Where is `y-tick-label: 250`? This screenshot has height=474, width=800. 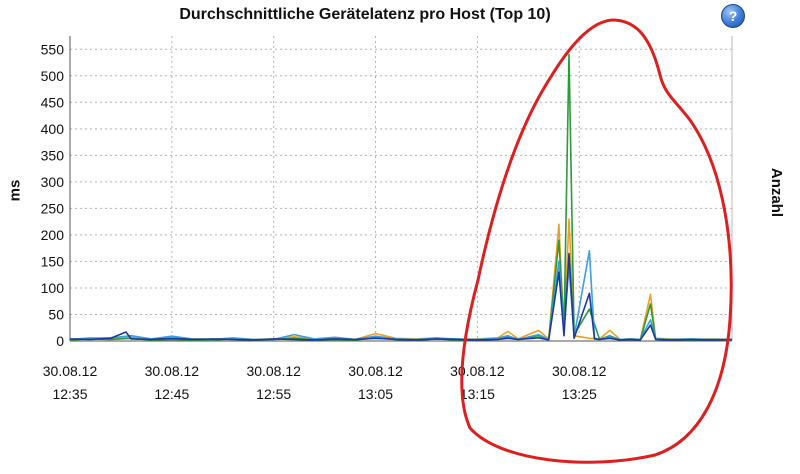 y-tick-label: 250 is located at coordinates (53, 208).